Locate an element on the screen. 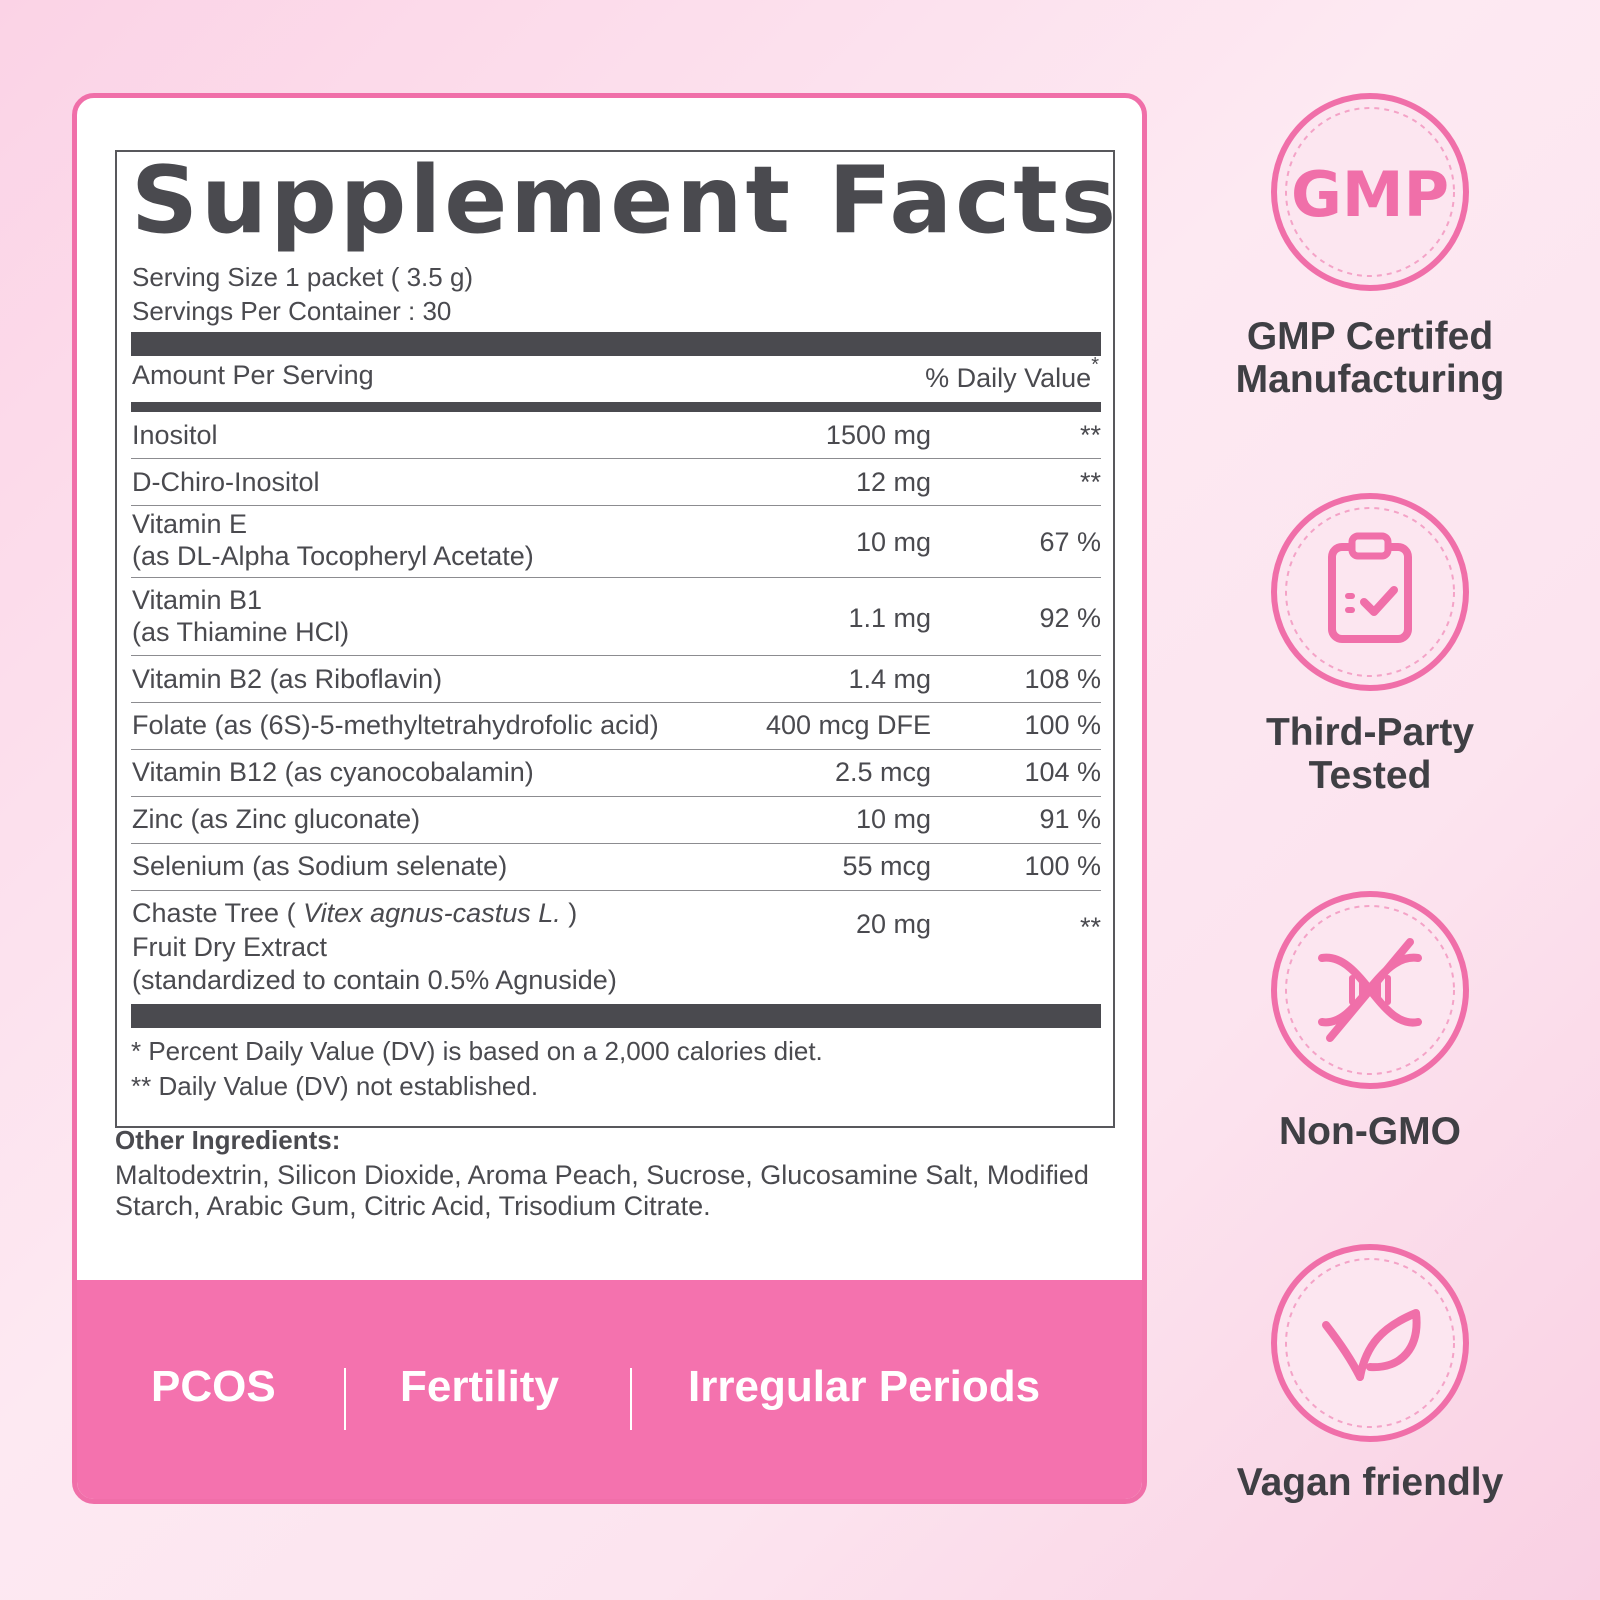 Image resolution: width=1600 pixels, height=1600 pixels. non-gmo-label: Non-GMO is located at coordinates (1370, 1131).